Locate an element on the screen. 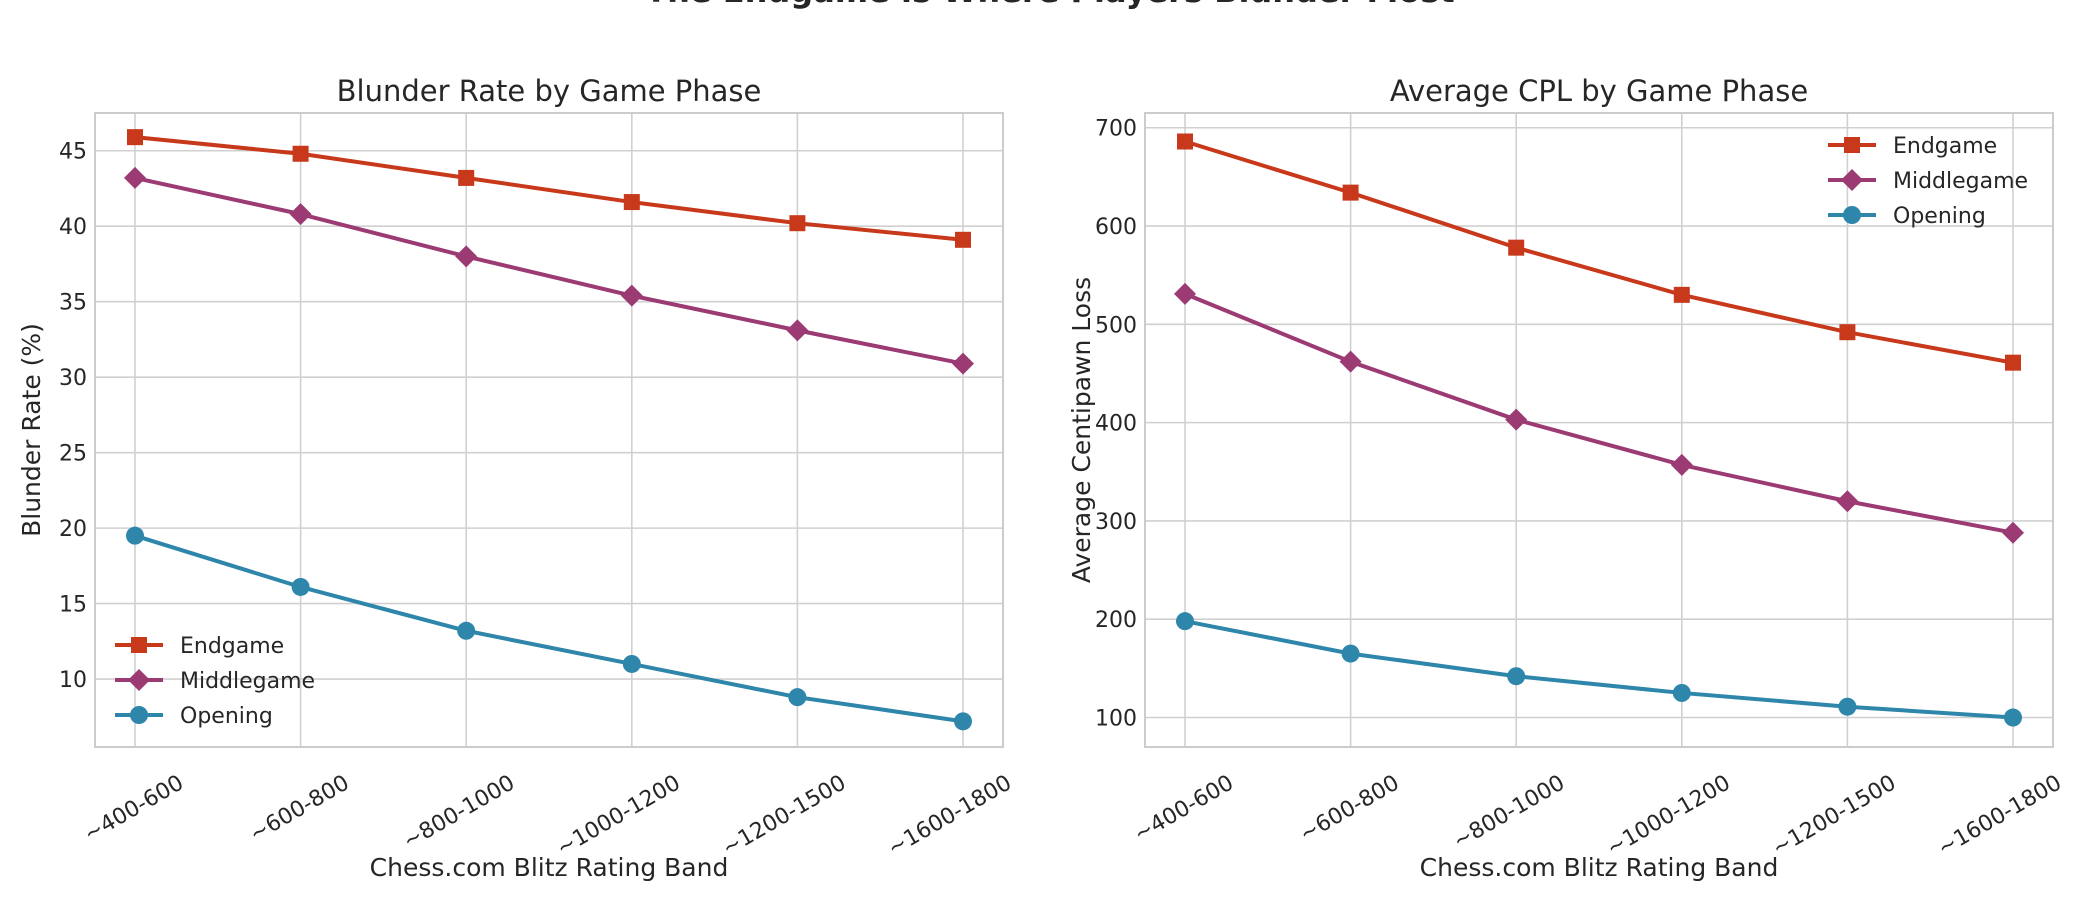  y-tick-label: 500 is located at coordinates (1116, 325).